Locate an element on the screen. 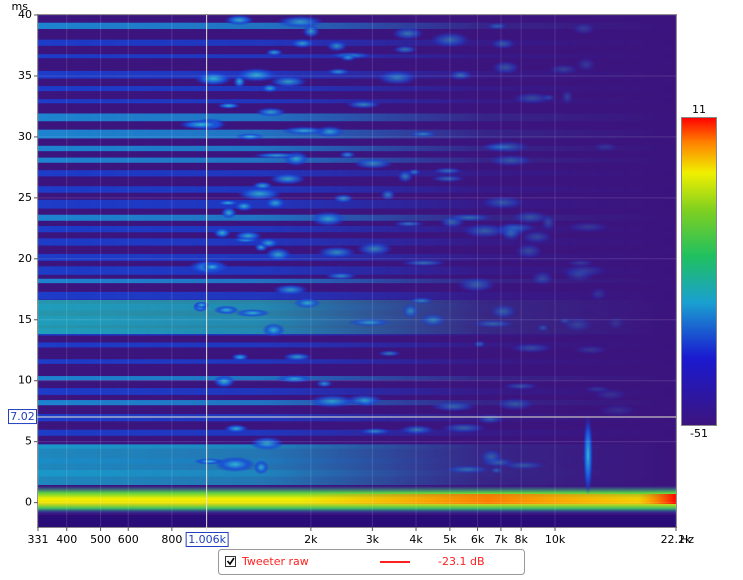 This screenshot has width=743, height=580. cursor-y-label: 7.02 is located at coordinates (22, 416).